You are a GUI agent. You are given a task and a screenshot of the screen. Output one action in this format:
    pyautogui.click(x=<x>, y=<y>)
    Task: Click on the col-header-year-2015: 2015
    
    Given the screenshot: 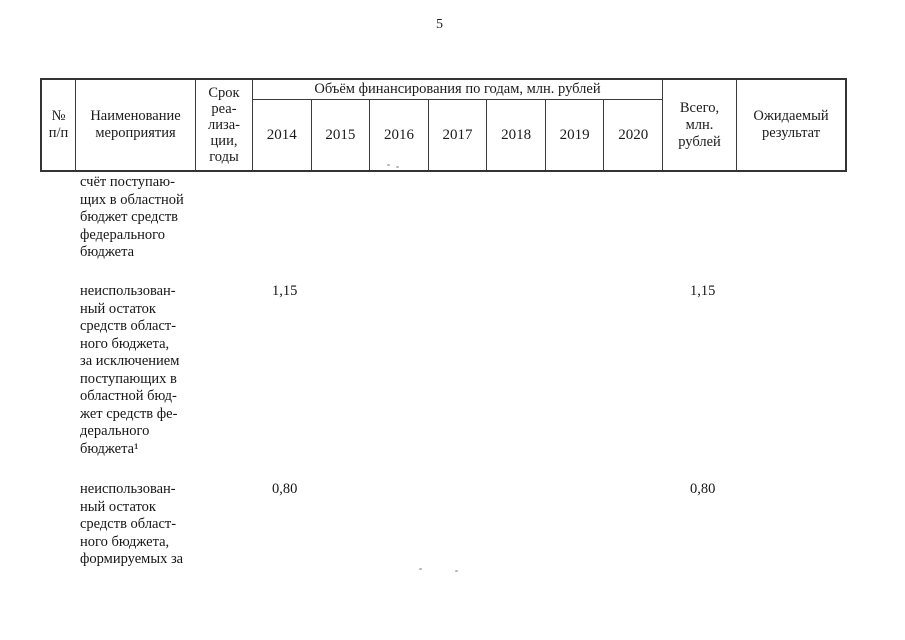 What is the action you would take?
    pyautogui.click(x=341, y=135)
    